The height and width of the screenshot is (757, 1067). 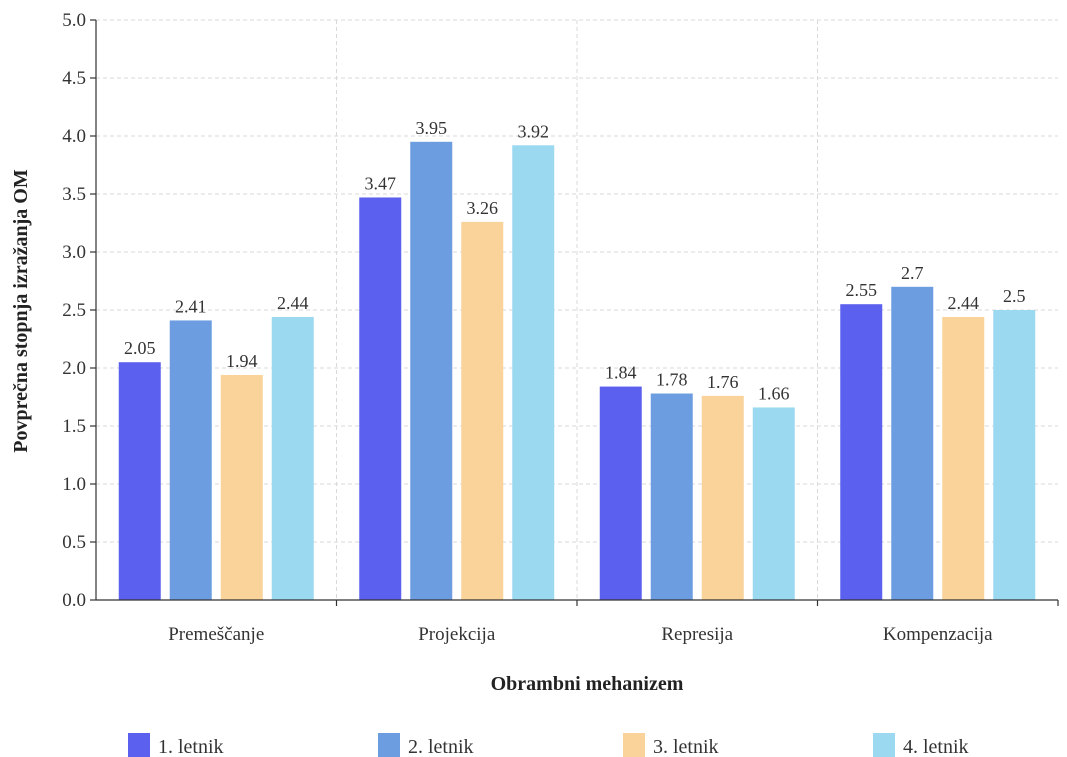 What do you see at coordinates (74, 194) in the screenshot?
I see `y-tick-label: 3.5` at bounding box center [74, 194].